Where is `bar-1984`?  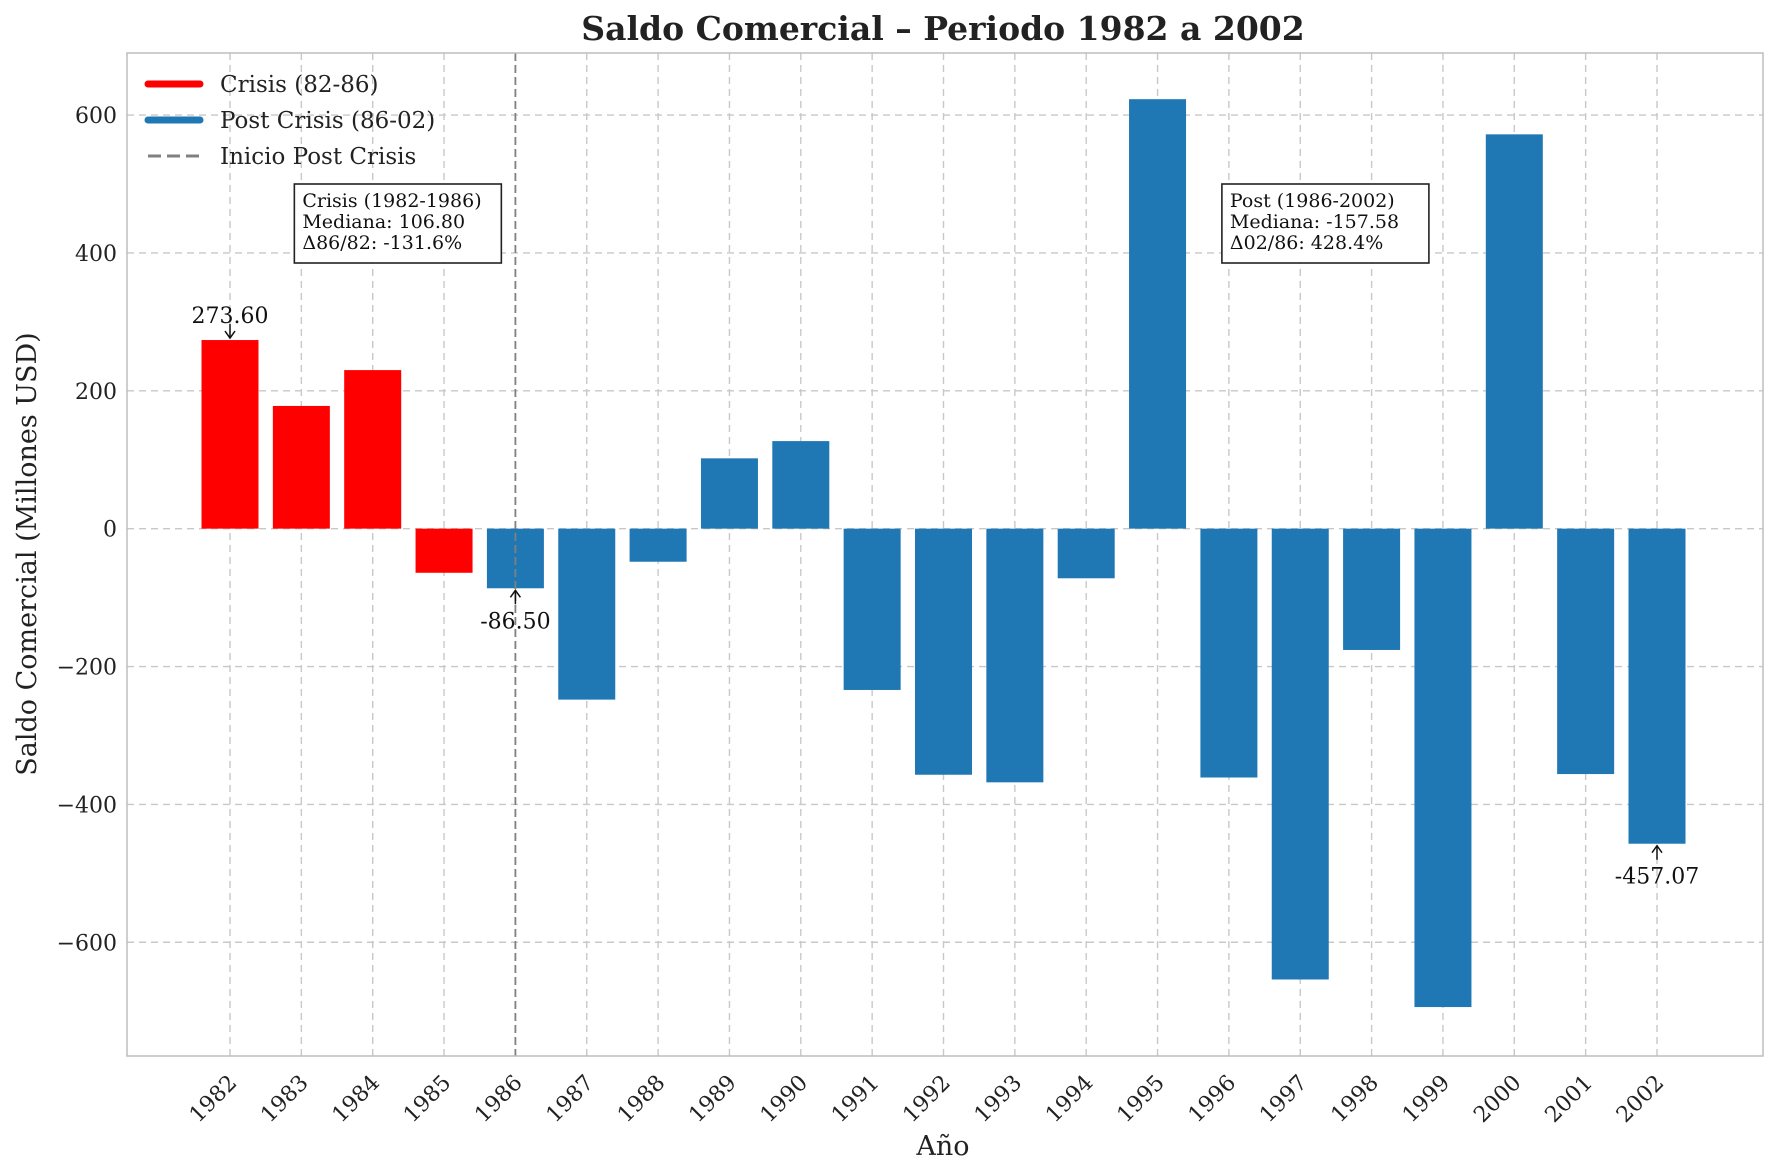
bar-1984 is located at coordinates (373, 449).